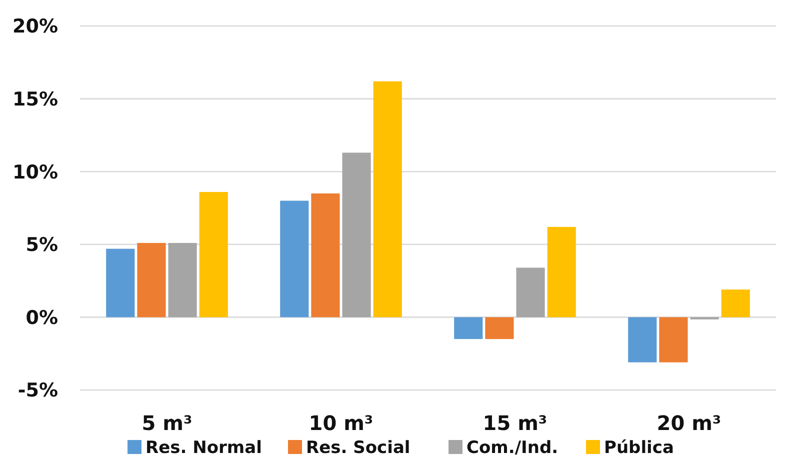  Describe the element at coordinates (358, 448) in the screenshot. I see `legend-label: Res. Social` at that location.